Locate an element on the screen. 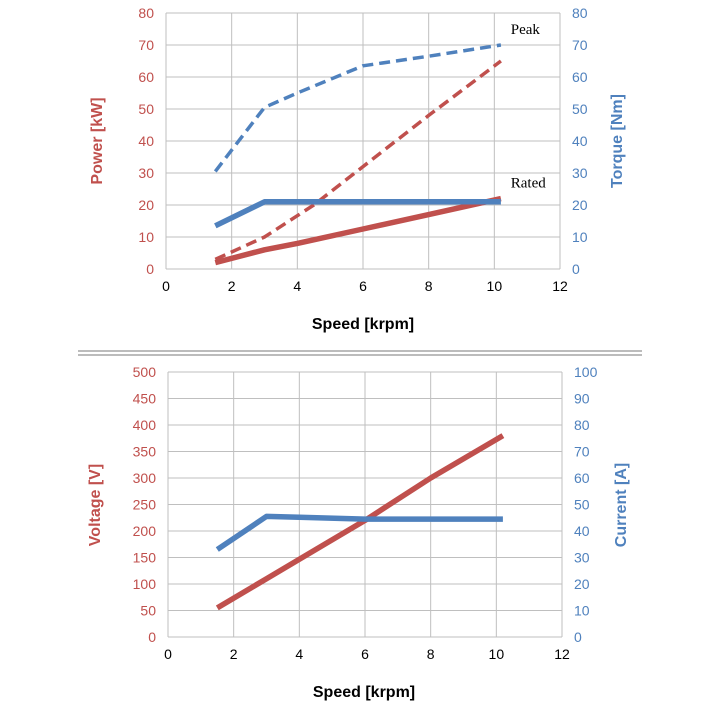 The image size is (720, 710). right-axis-title: Current [A] is located at coordinates (621, 505).